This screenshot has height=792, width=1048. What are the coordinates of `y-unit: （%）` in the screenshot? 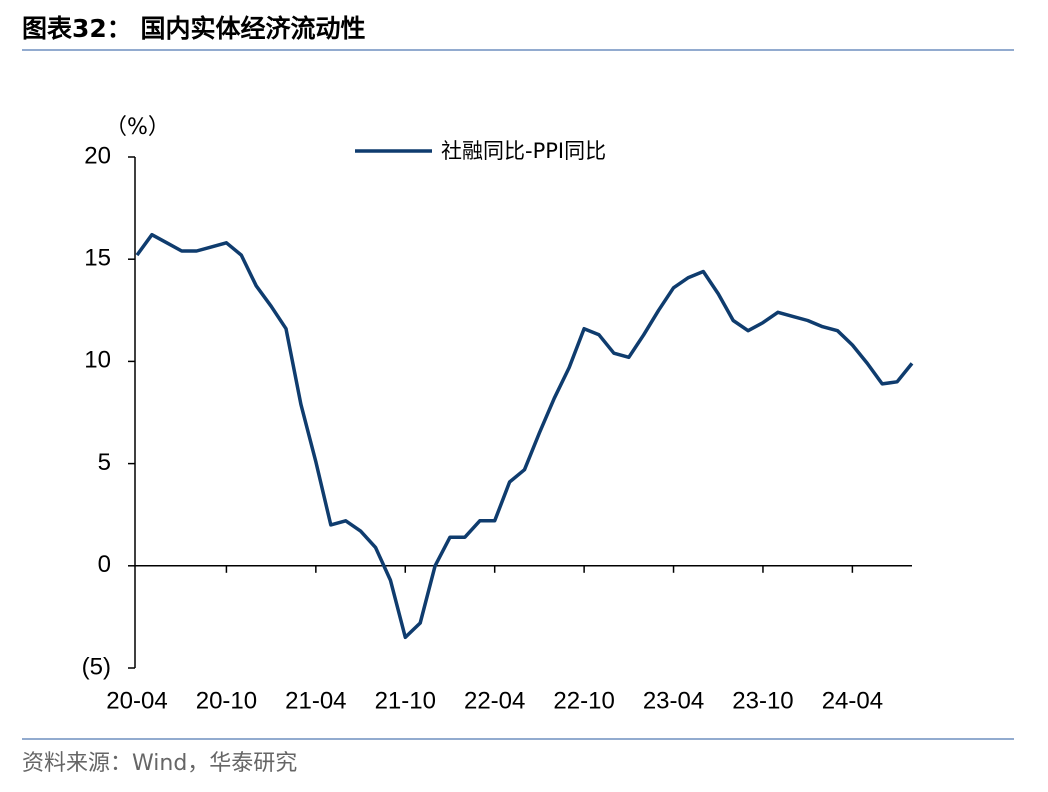 It's located at (137, 127).